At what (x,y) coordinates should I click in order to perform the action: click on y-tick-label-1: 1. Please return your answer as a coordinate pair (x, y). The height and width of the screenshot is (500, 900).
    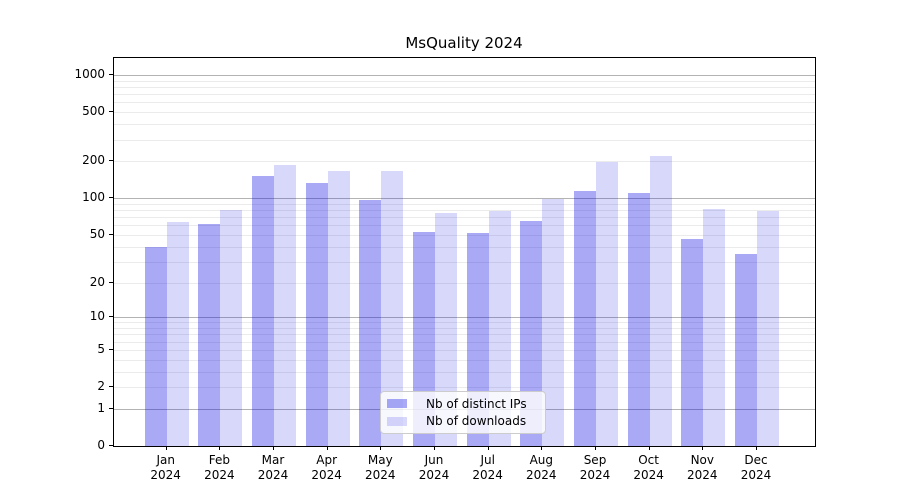
    Looking at the image, I should click on (101, 407).